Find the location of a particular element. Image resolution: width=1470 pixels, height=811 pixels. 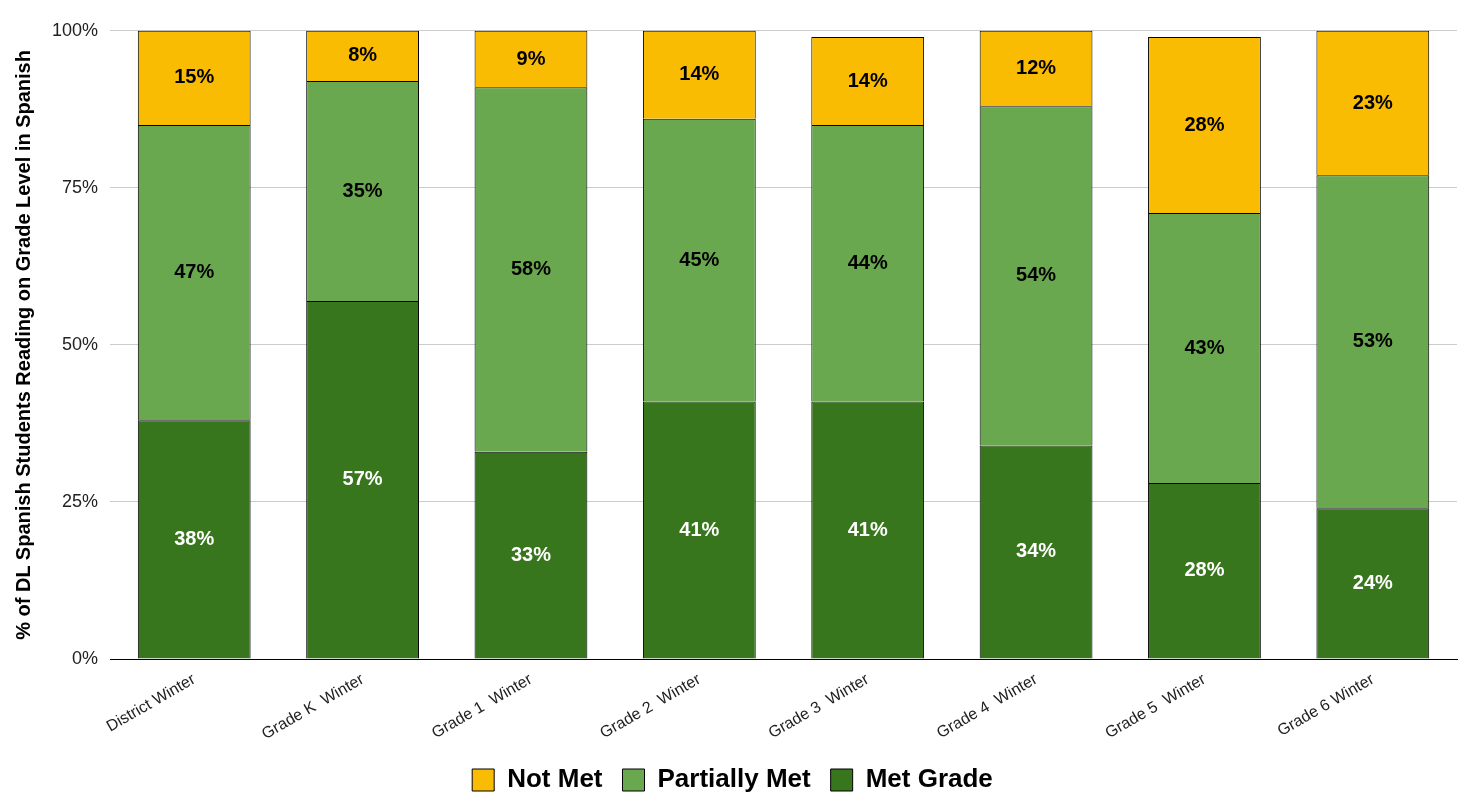

data-label: 54% is located at coordinates (1036, 274).